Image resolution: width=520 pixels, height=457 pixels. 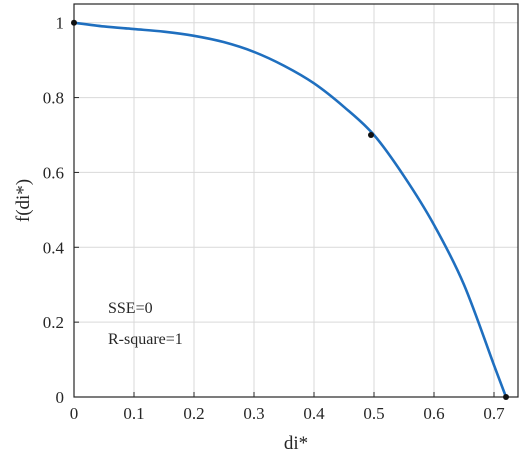 I want to click on y-tick-labels: 0 0.2 0.4 0.6 0.8 1, so click(x=54, y=210).